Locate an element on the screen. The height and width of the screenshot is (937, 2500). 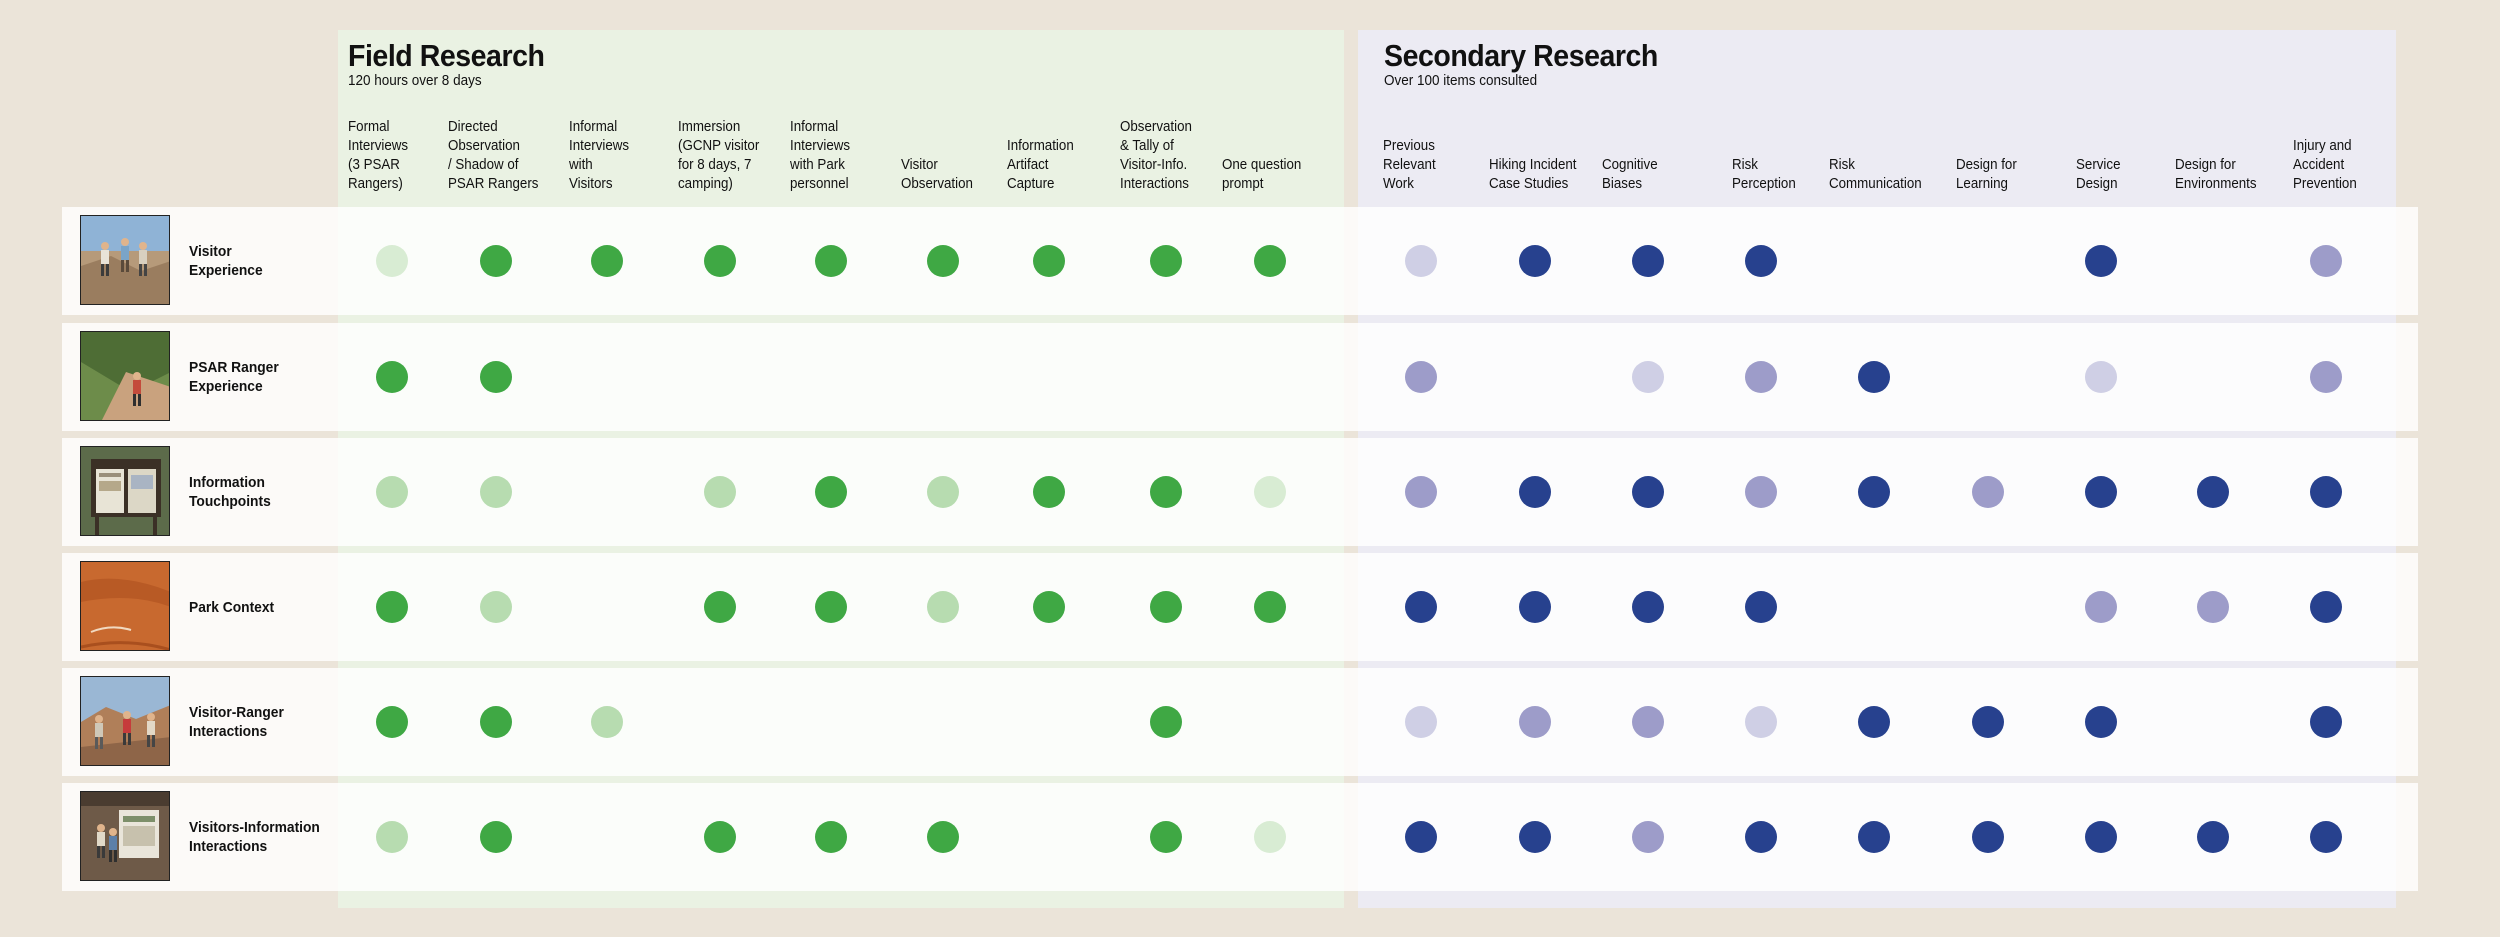
field-column-header: Information Artifact Capture is located at coordinates (1040, 165).